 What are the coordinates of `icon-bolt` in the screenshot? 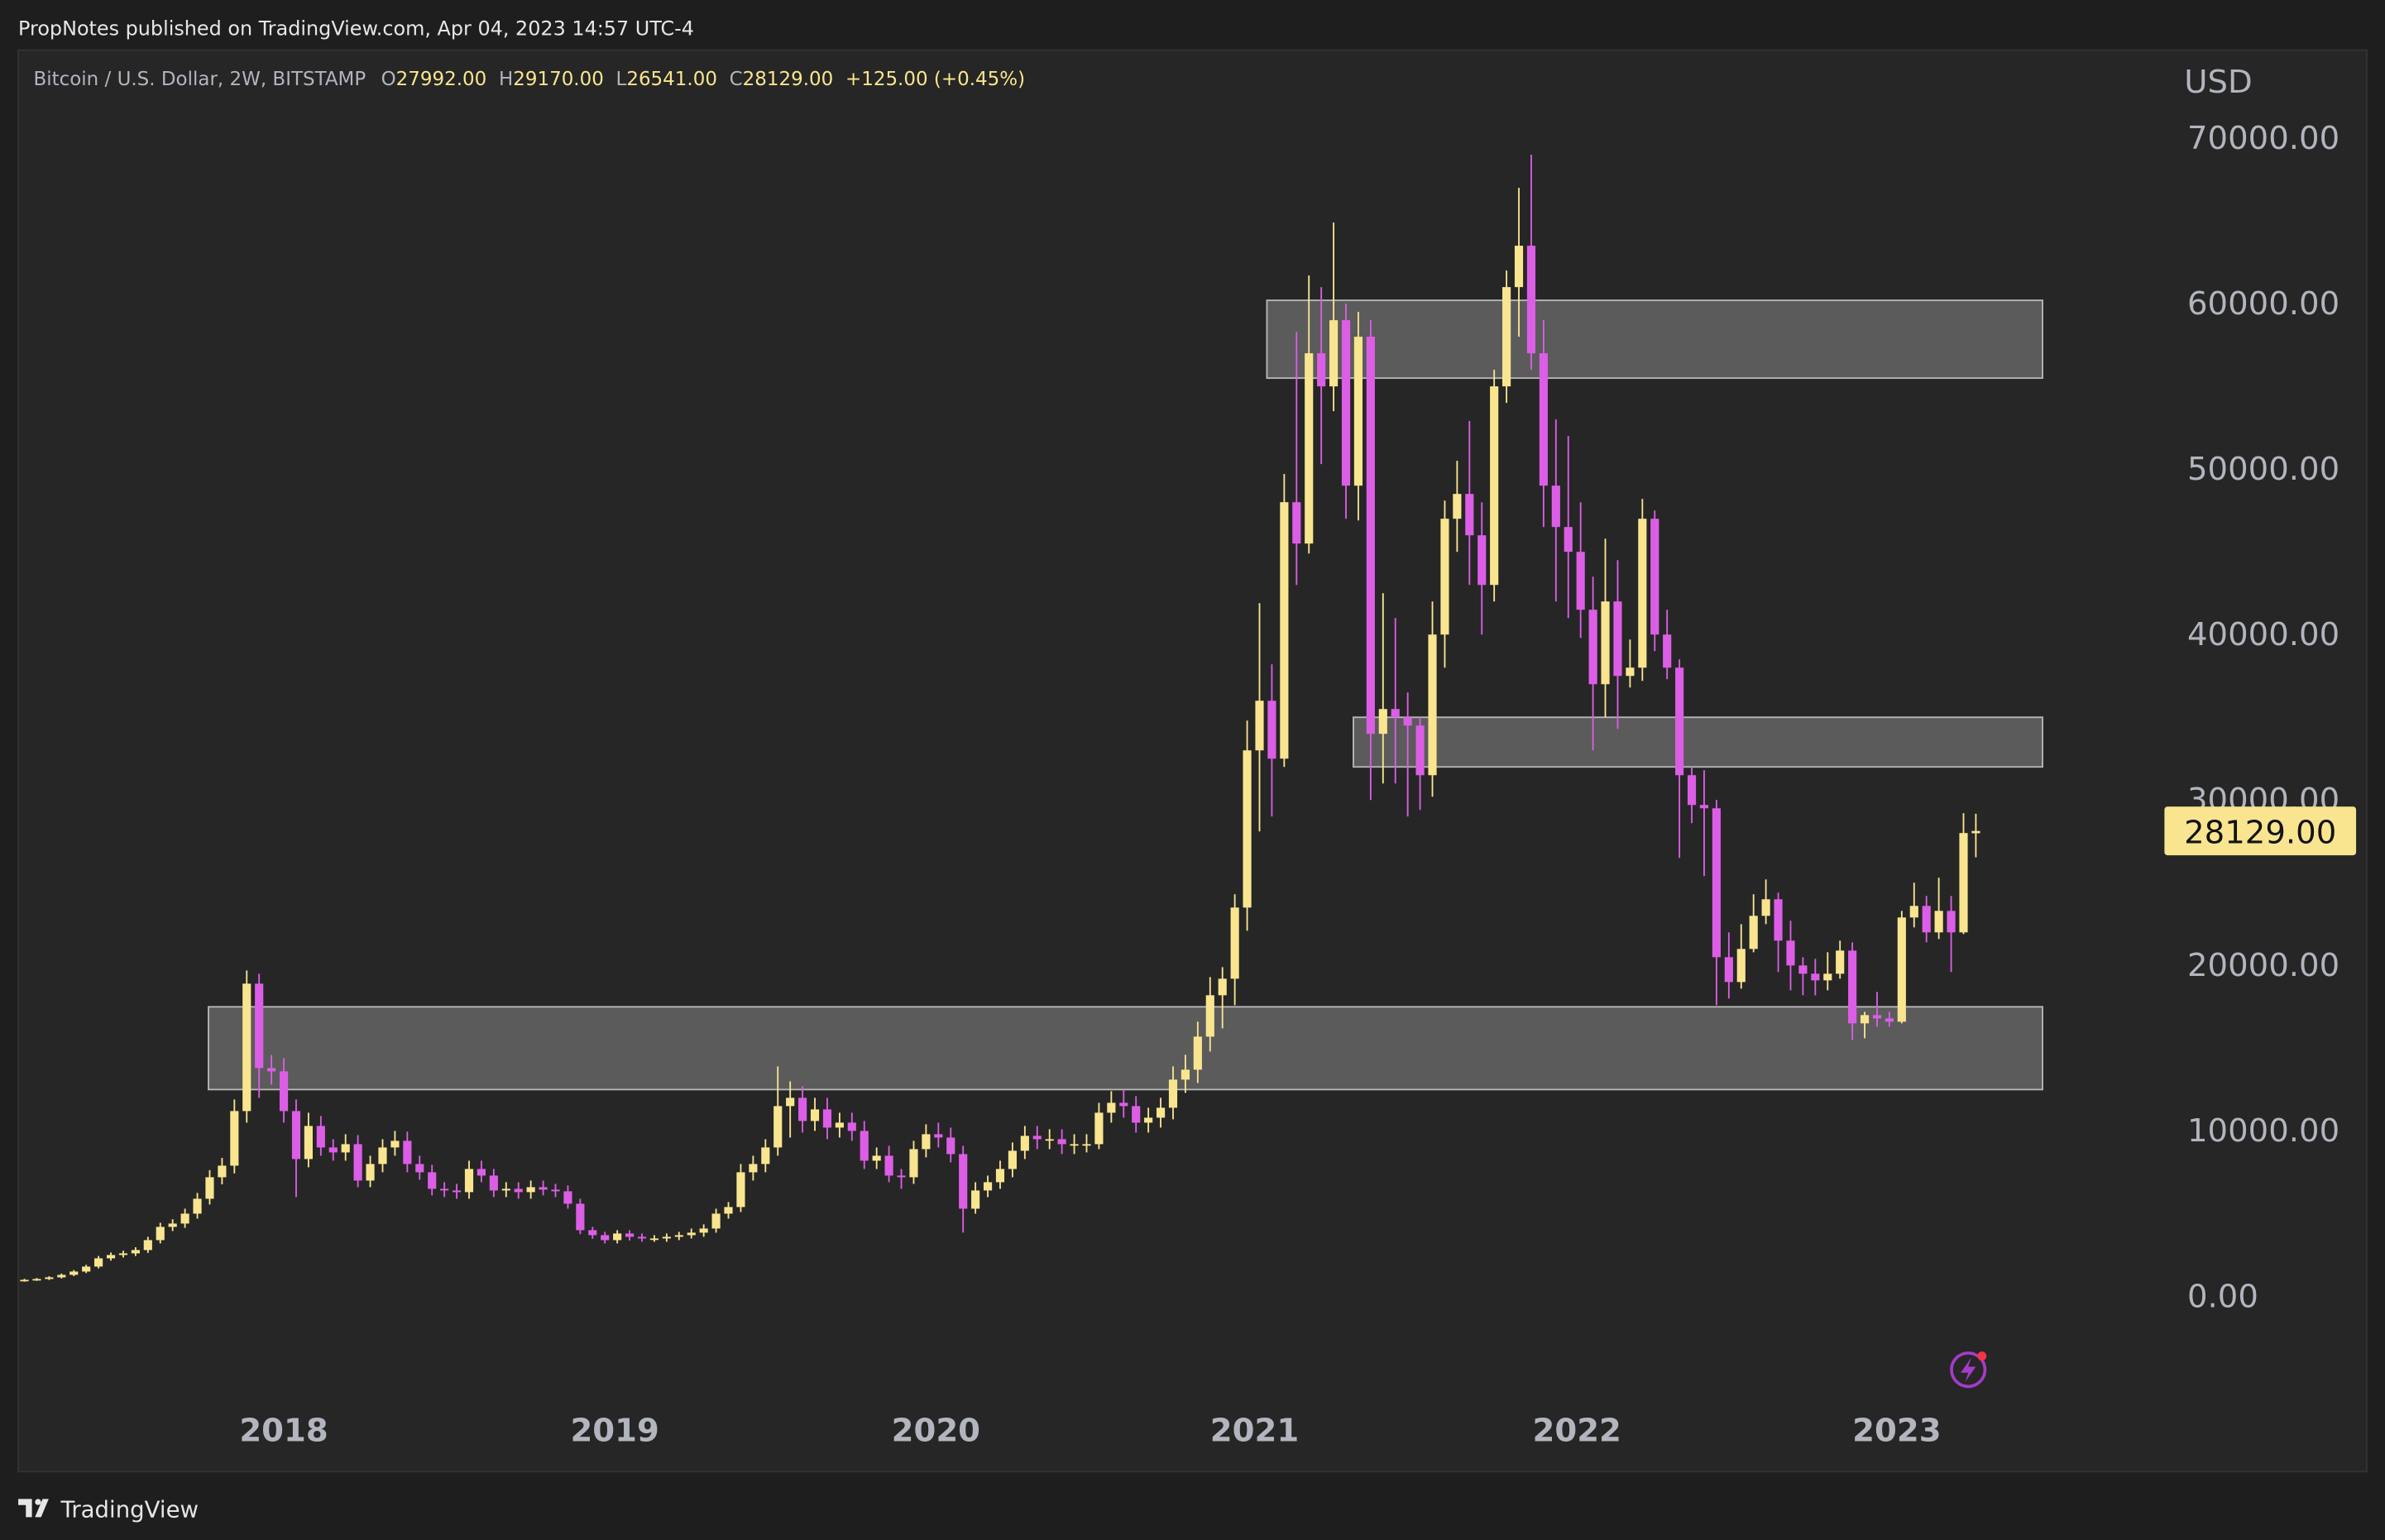 It's located at (1968, 1369).